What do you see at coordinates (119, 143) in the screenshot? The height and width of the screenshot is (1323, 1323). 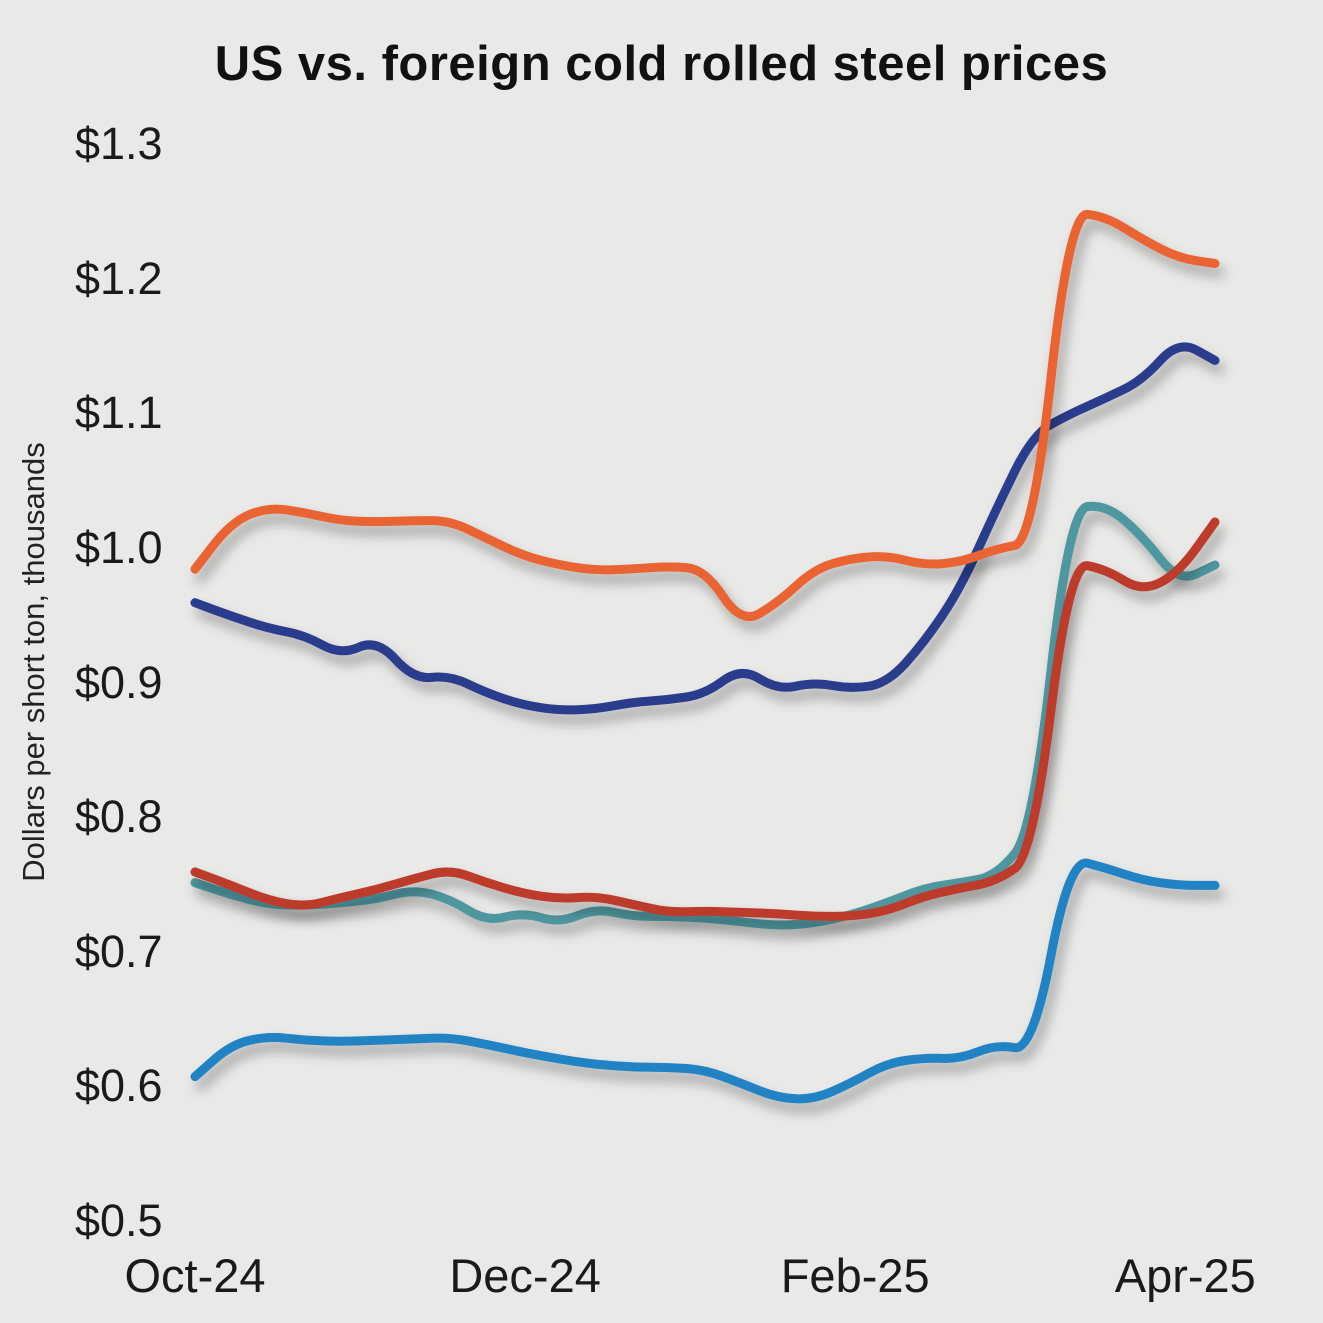 I see `y-tick-label: $1.3` at bounding box center [119, 143].